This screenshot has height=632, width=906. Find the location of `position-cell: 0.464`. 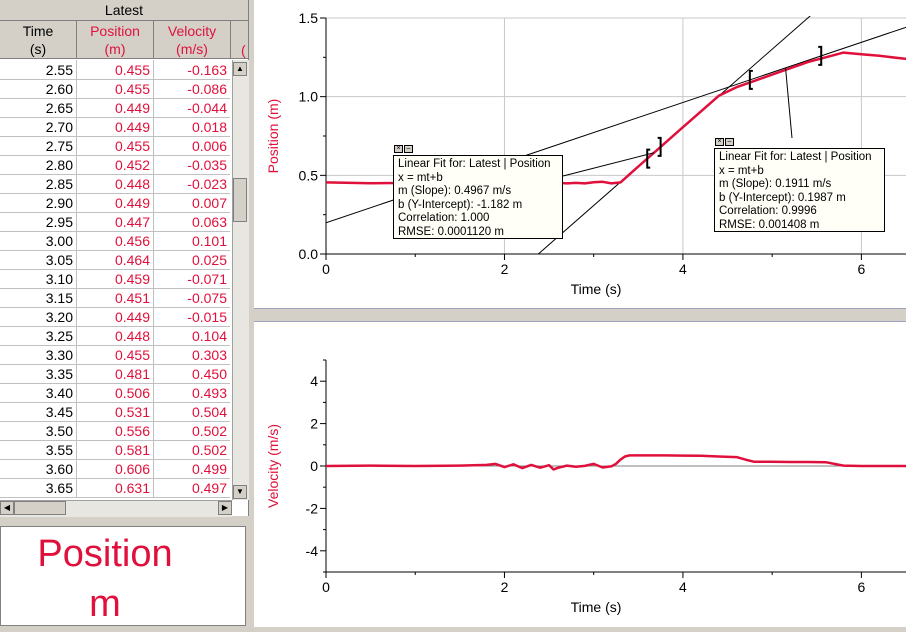

position-cell: 0.464 is located at coordinates (115, 259).